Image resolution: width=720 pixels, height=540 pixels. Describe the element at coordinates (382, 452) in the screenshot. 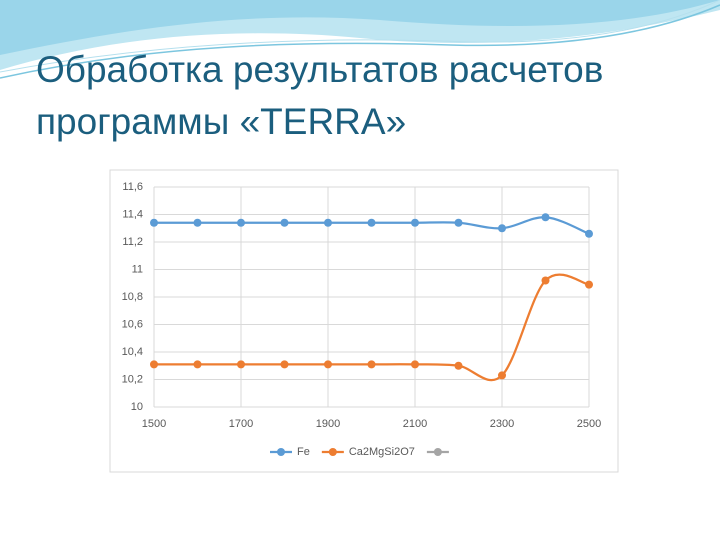

I see `legend-label: Ca2MgSi2O7` at that location.